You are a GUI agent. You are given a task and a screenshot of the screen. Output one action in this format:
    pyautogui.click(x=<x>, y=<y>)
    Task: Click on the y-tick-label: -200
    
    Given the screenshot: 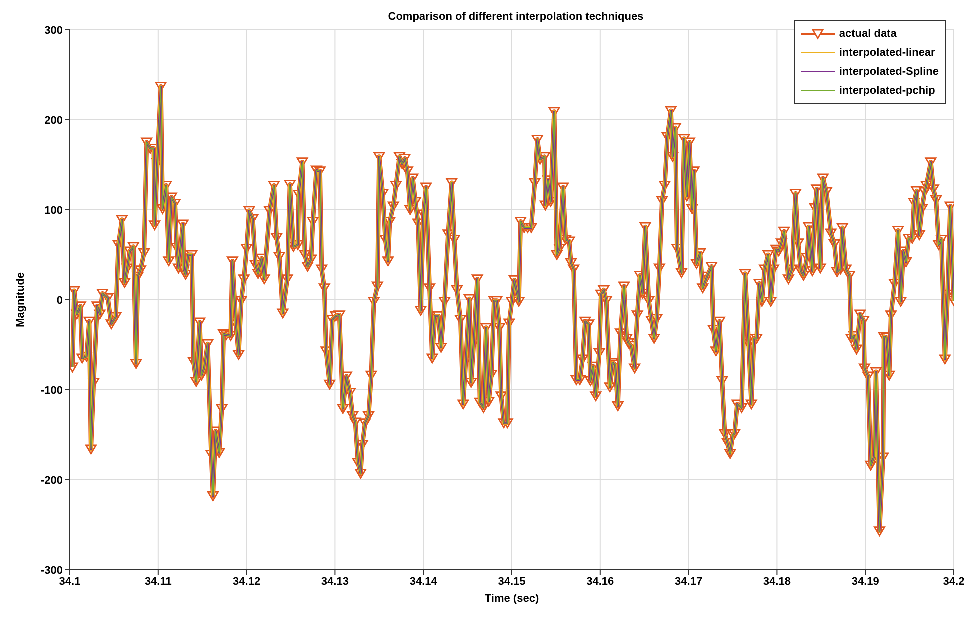 What is the action you would take?
    pyautogui.click(x=51, y=480)
    